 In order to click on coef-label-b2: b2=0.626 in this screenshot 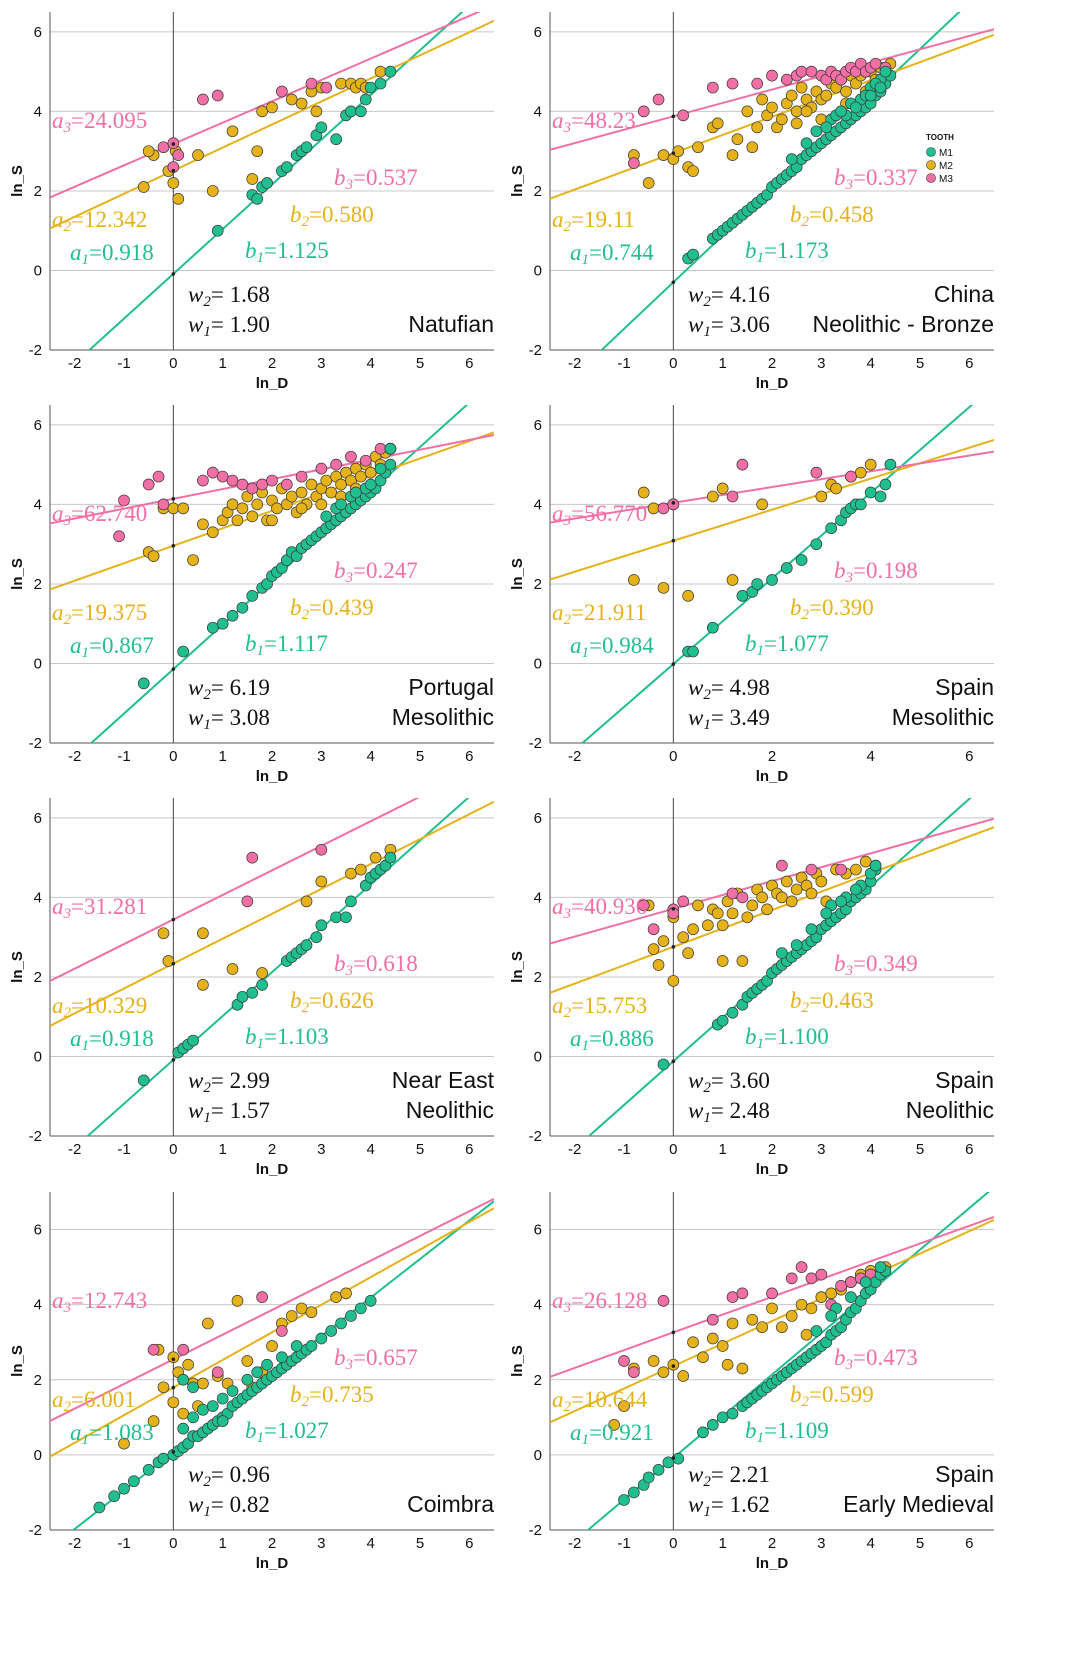, I will do `click(332, 1002)`.